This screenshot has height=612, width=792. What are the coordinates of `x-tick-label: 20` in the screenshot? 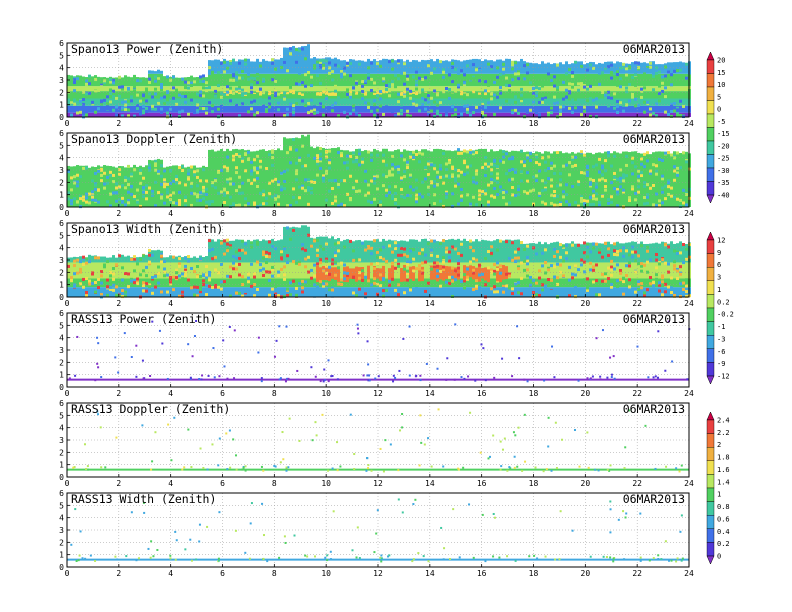 It's located at (586, 123).